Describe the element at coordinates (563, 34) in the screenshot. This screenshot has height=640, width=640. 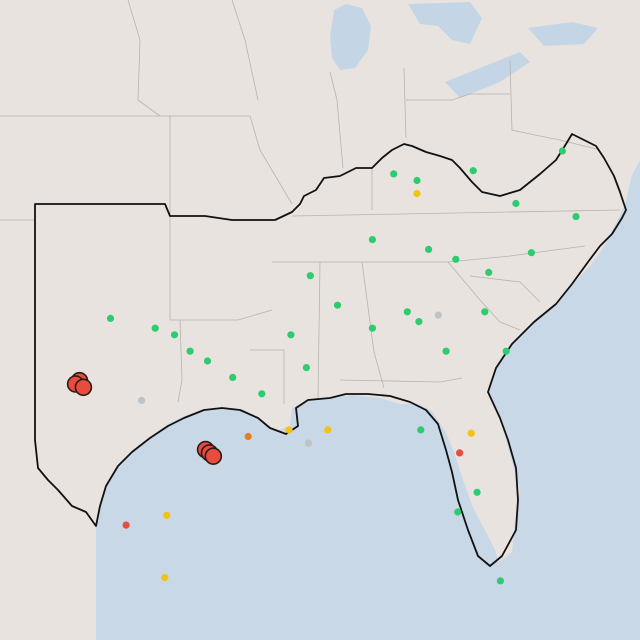
I see `lake-ontario` at that location.